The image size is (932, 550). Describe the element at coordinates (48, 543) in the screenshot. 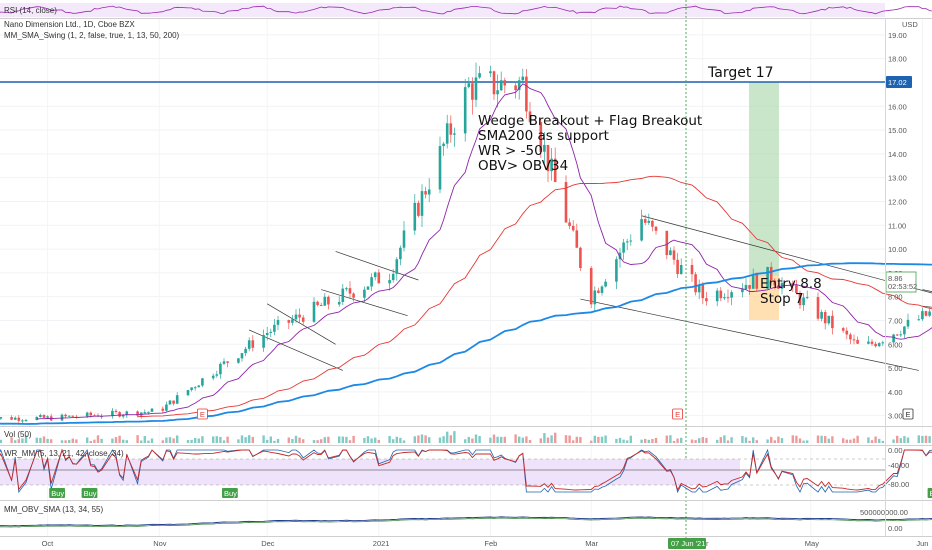

I see `time-tick: Oct` at that location.